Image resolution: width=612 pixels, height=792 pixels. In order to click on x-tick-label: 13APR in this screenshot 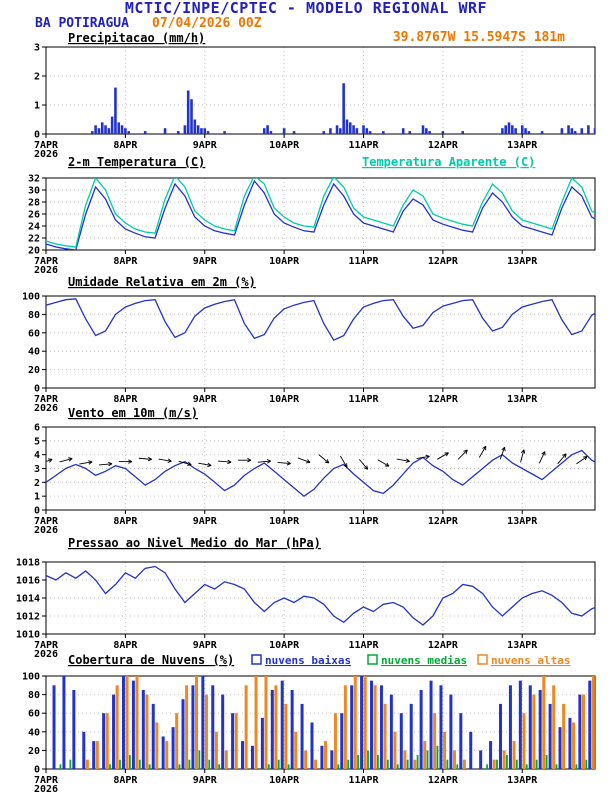, I will do `click(522, 645)`.